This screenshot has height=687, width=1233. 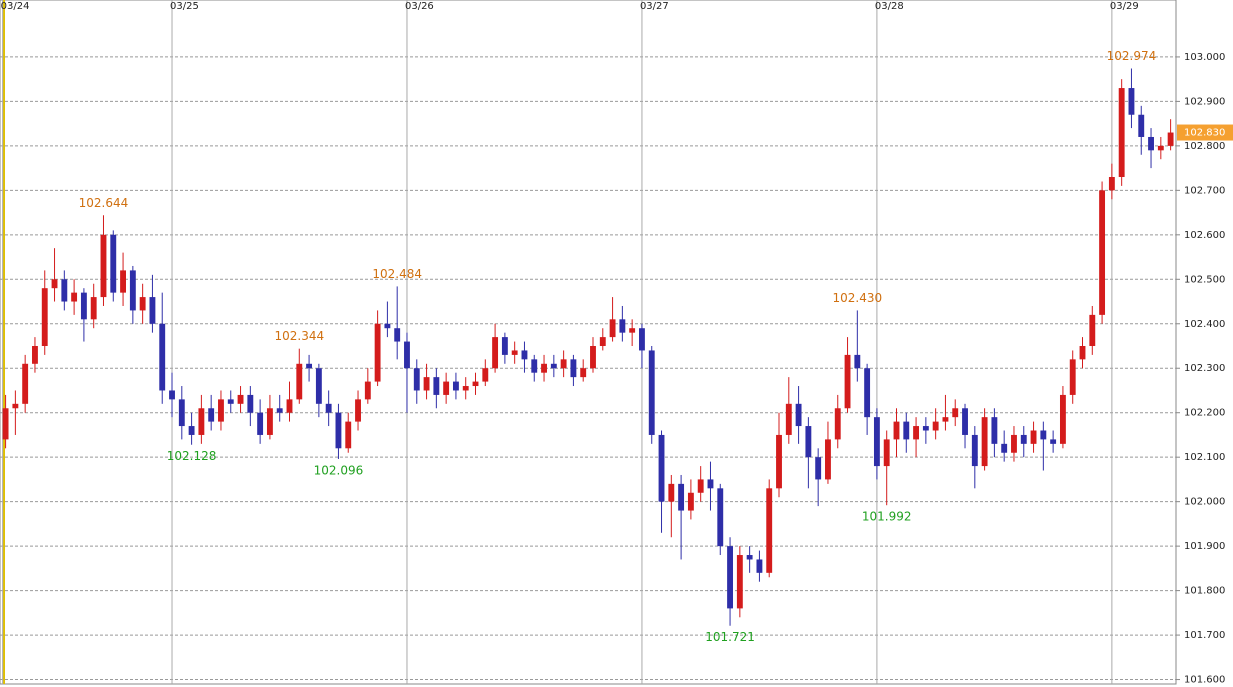 What do you see at coordinates (1204, 680) in the screenshot?
I see `y-tick-label: 101.600` at bounding box center [1204, 680].